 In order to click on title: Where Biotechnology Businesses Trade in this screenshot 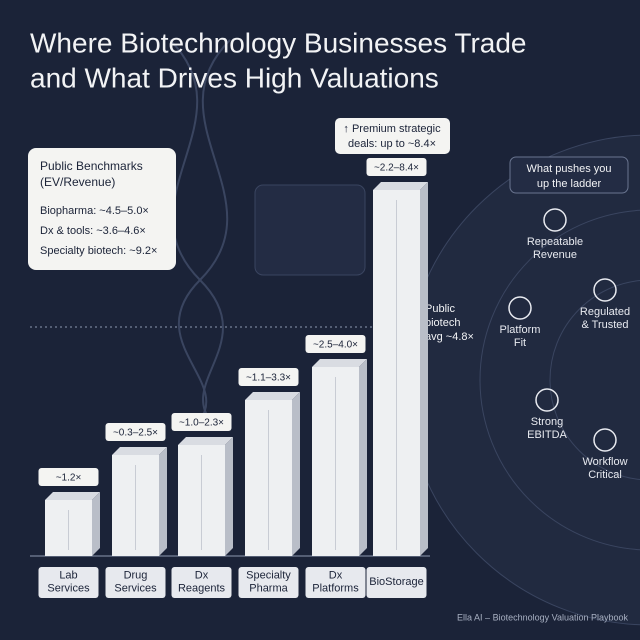, I will do `click(278, 42)`.